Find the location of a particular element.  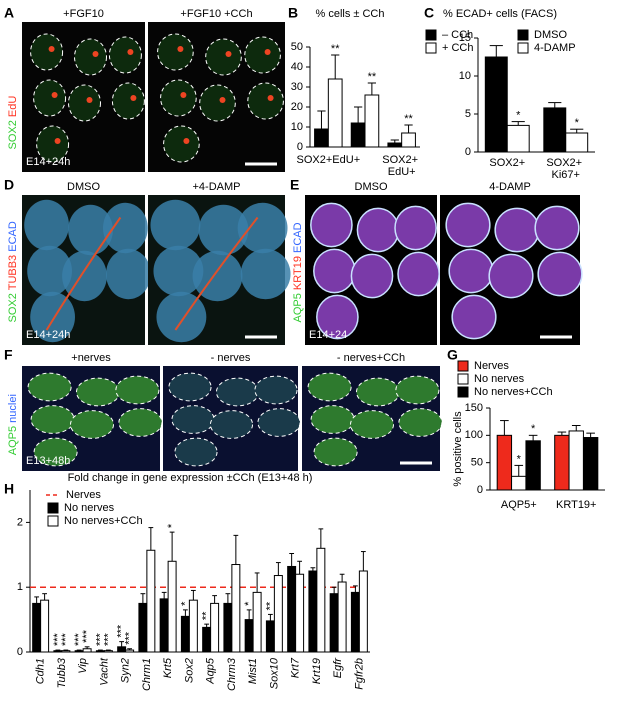

stage-label: E13+48h is located at coordinates (48, 461).